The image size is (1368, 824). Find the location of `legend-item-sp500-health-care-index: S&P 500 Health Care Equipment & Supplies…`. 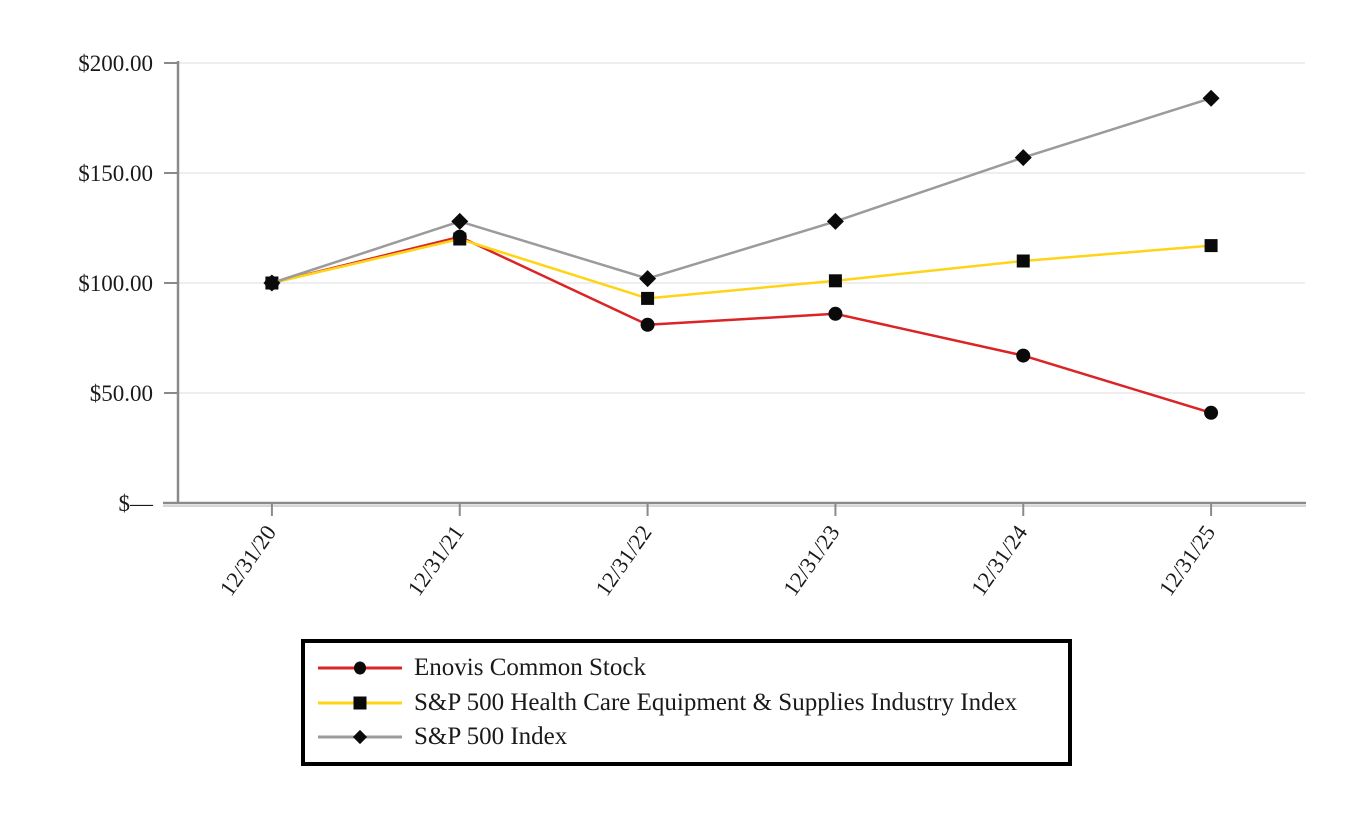

legend-item-sp500-health-care-index: S&P 500 Health Care Equipment & Supplies… is located at coordinates (690, 703).